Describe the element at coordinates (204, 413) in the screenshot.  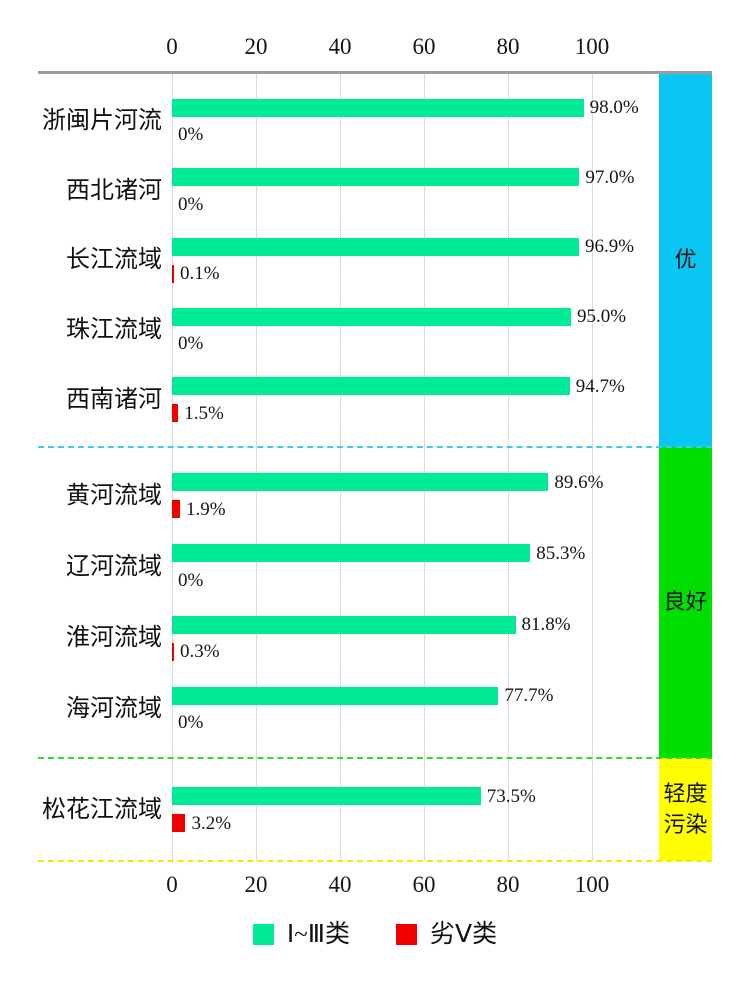
I see `red-bar-value: 1.5%` at that location.